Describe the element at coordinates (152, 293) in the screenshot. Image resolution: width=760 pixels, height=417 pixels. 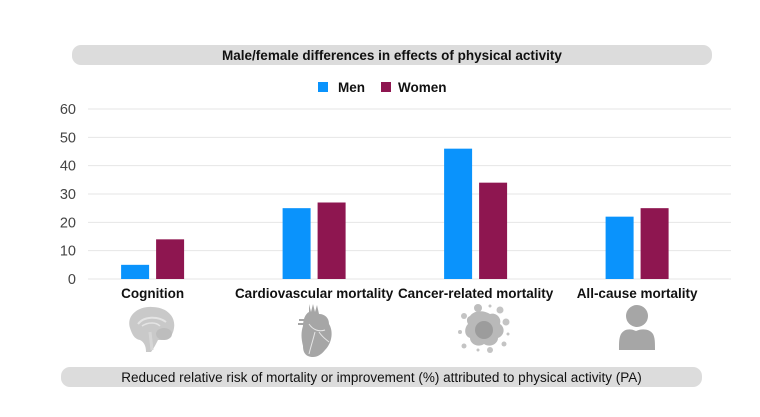
I see `x-tick-label: Cognition` at that location.